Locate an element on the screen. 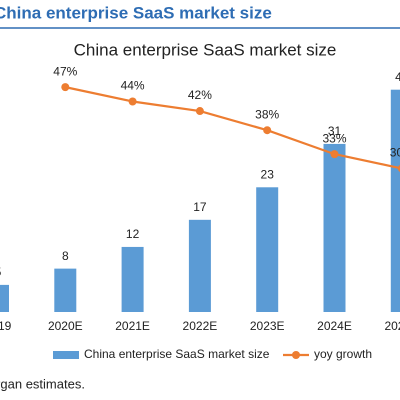  bar-value-label: 17 is located at coordinates (200, 207).